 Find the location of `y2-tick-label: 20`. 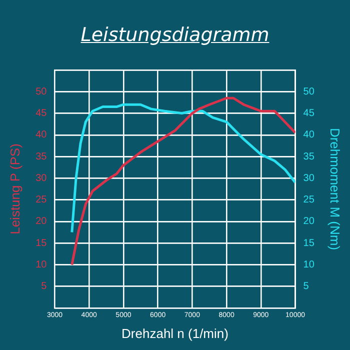

y2-tick-label: 20 is located at coordinates (309, 222).